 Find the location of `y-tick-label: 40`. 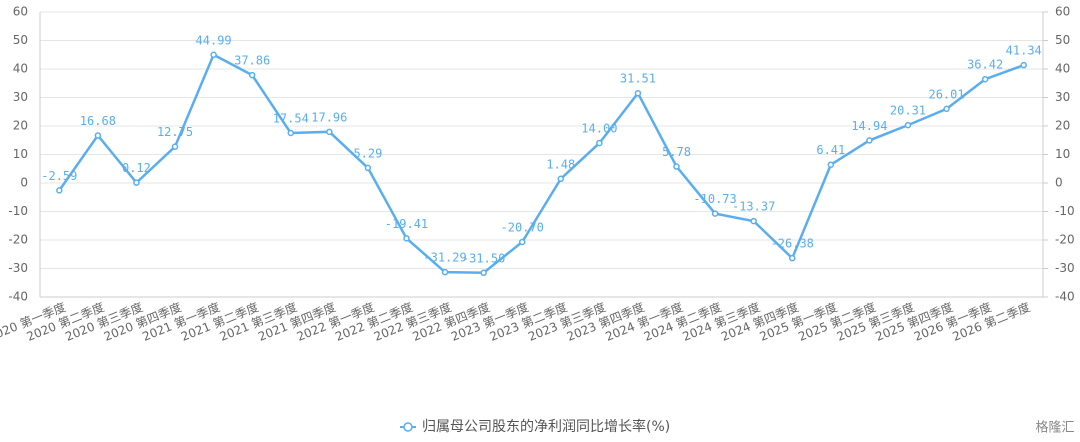

y-tick-label: 40 is located at coordinates (20, 69).